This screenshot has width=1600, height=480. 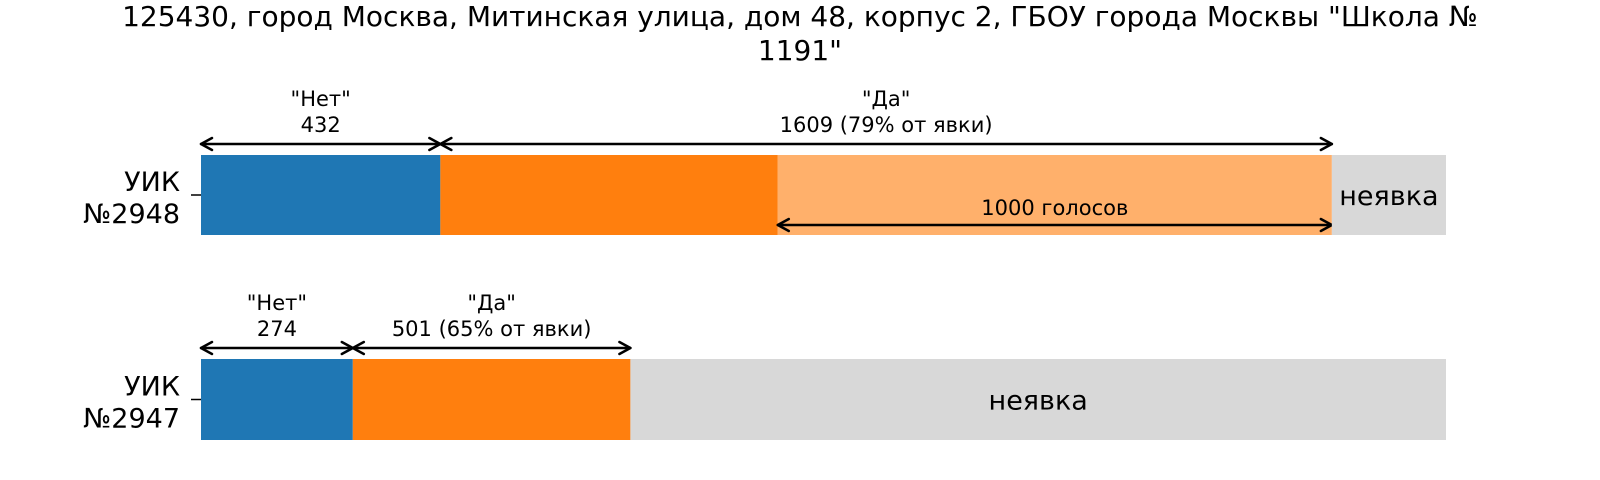 I want to click on bar1-da-title: "Да", so click(x=886, y=99).